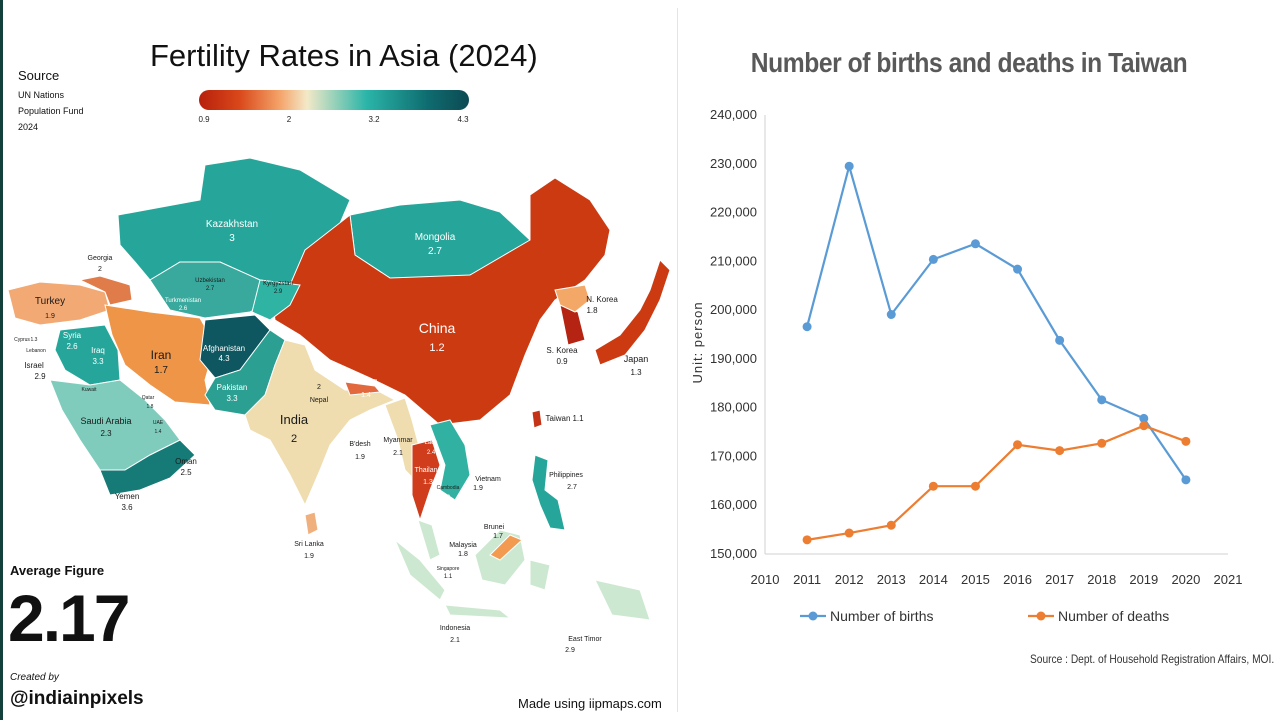 The height and width of the screenshot is (720, 1280). I want to click on country-value: 3, so click(232, 238).